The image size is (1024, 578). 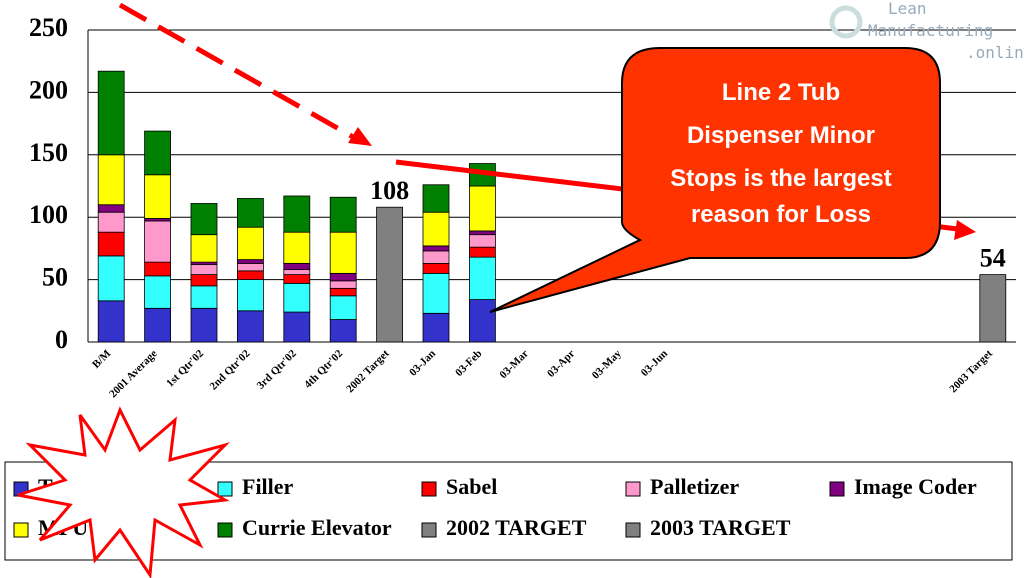 What do you see at coordinates (317, 527) in the screenshot?
I see `legend-label: Currie Elevator` at bounding box center [317, 527].